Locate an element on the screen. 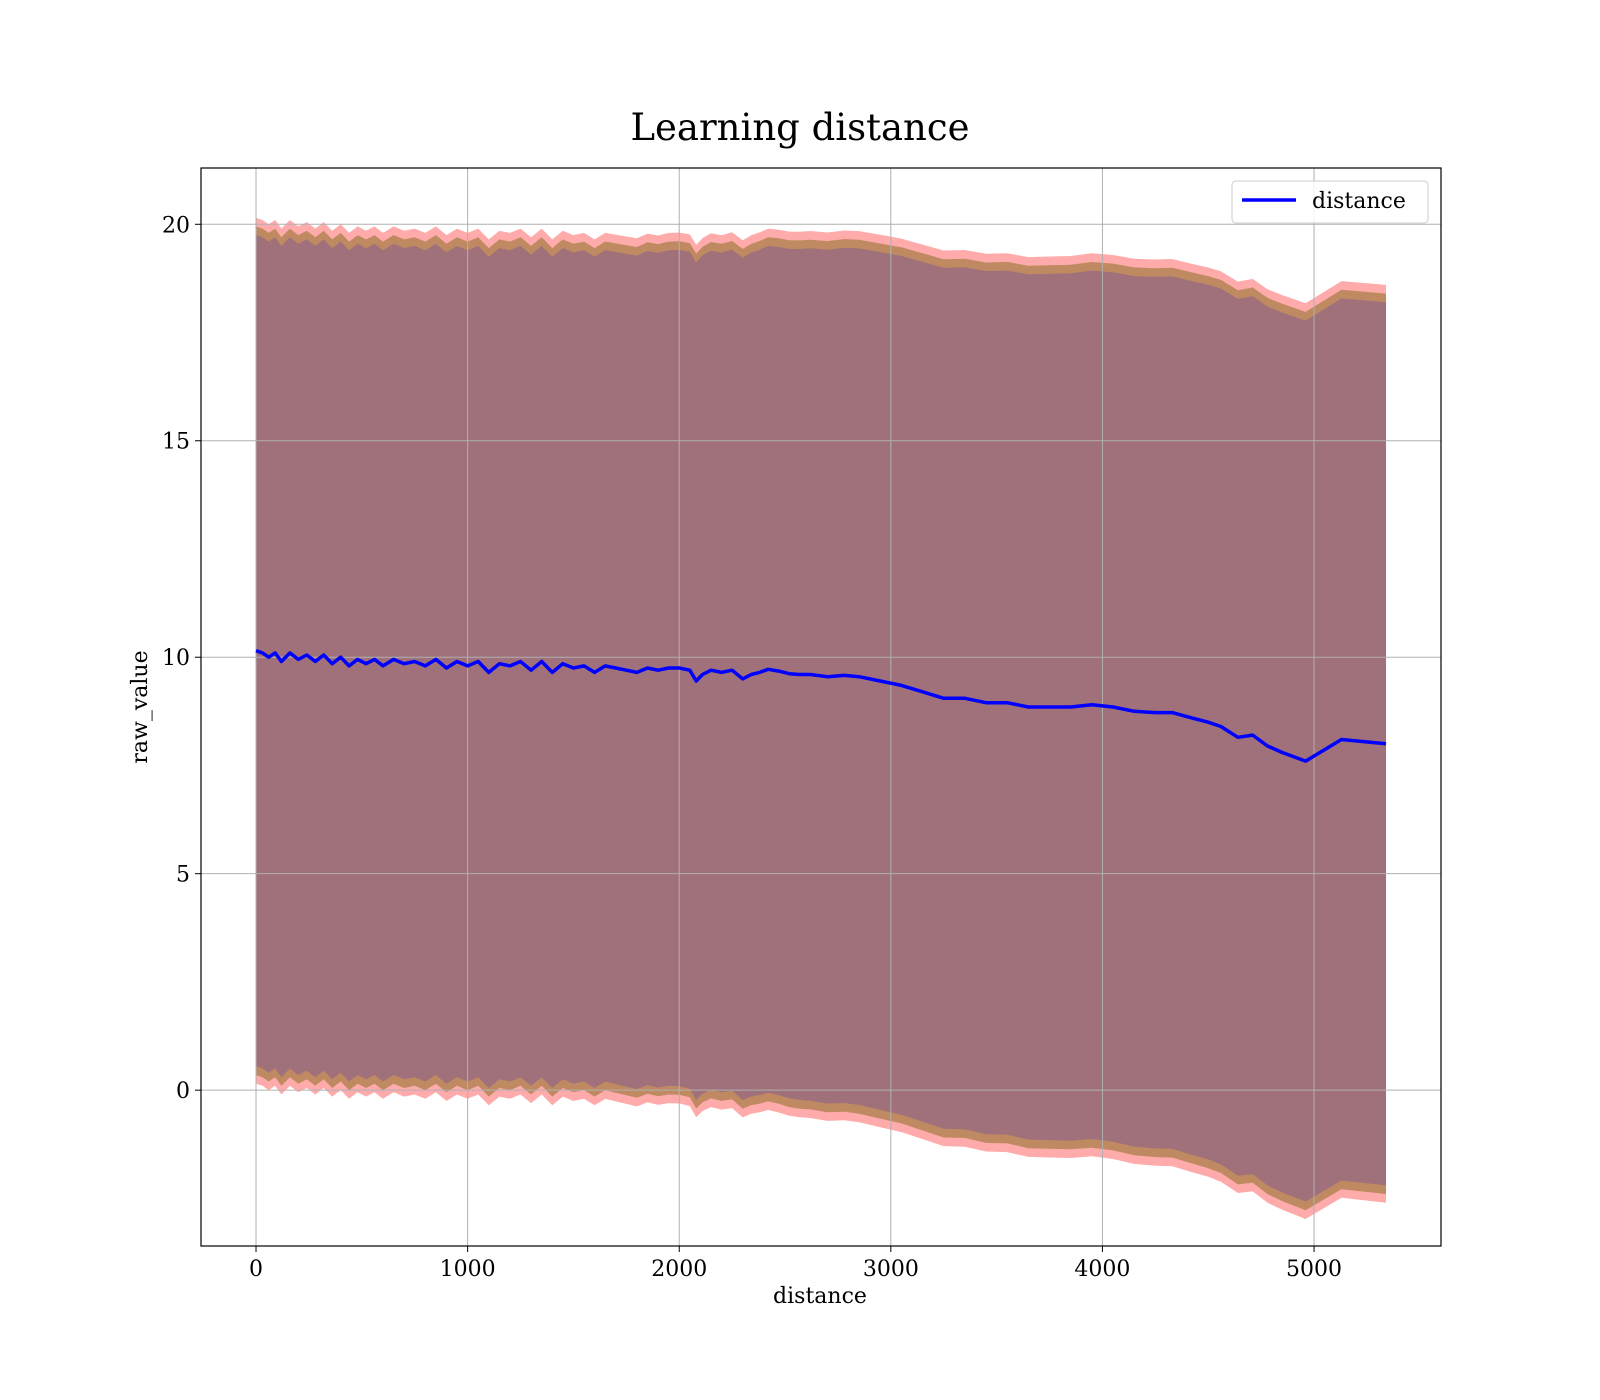 This screenshot has height=1400, width=1600. x-tick-label: 4000 is located at coordinates (1102, 1269).